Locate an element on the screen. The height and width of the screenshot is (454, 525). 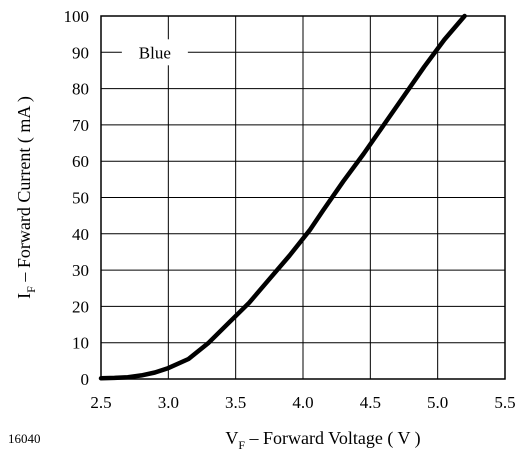
y-tick-label: 40 is located at coordinates (80, 234).